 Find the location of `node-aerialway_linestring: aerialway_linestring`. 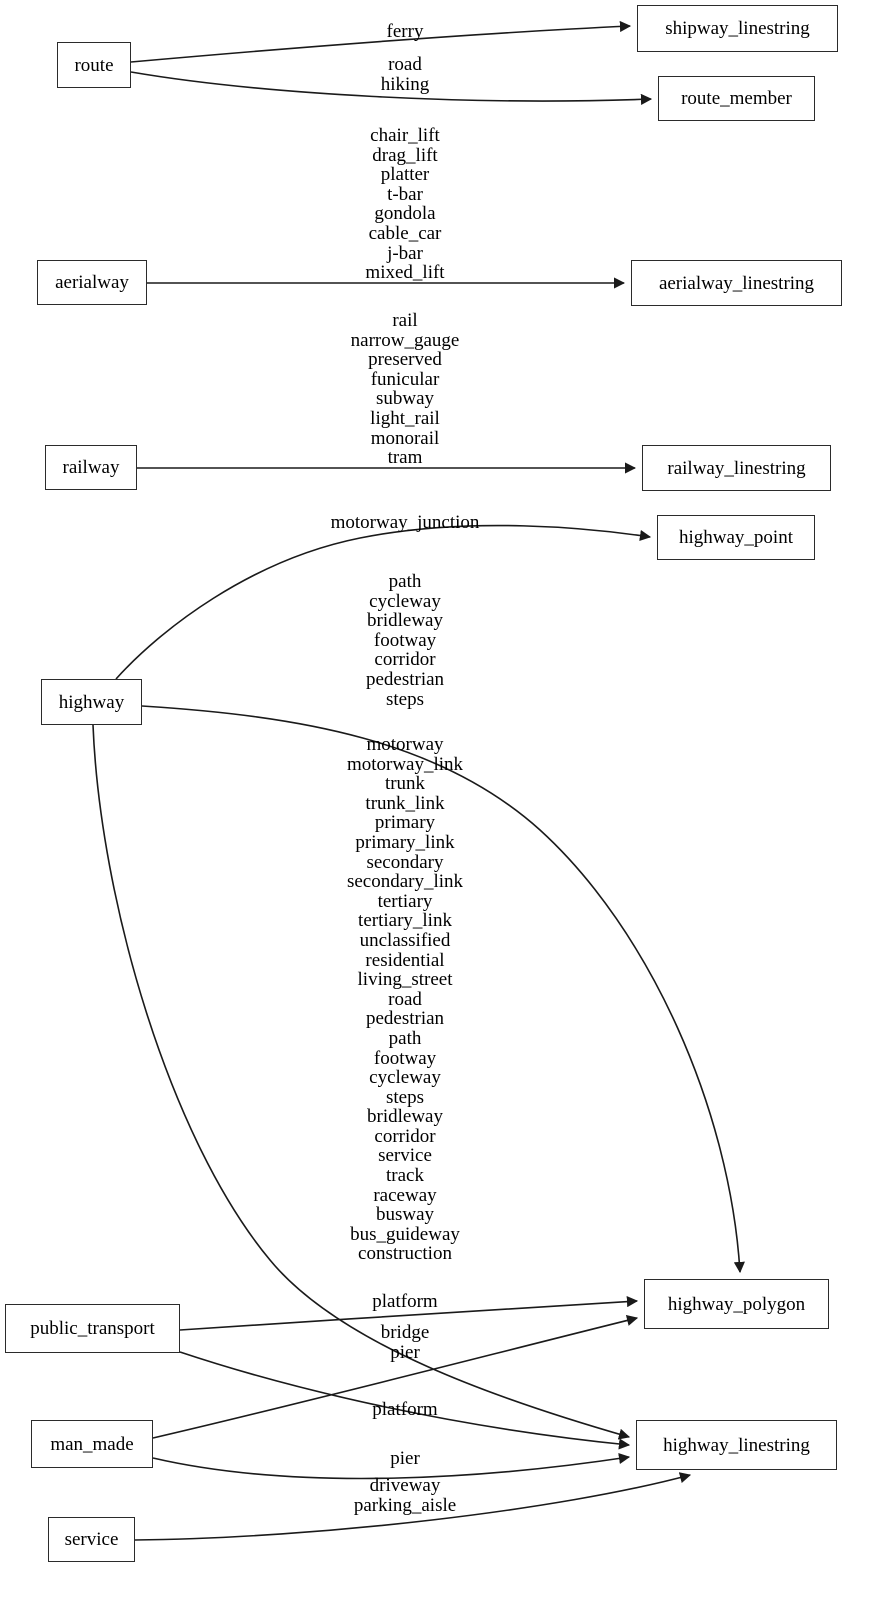

node-aerialway_linestring: aerialway_linestring is located at coordinates (736, 283).